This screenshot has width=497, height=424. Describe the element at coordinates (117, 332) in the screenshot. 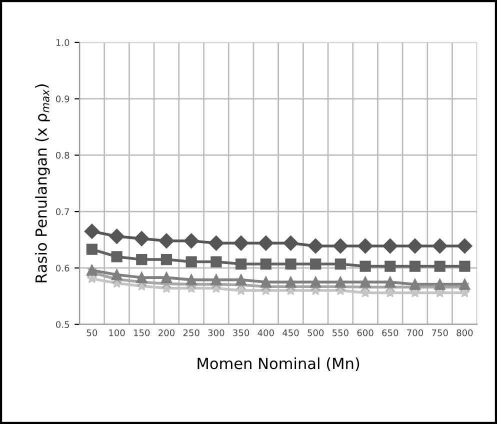

I see `x-tick-label: 100` at that location.